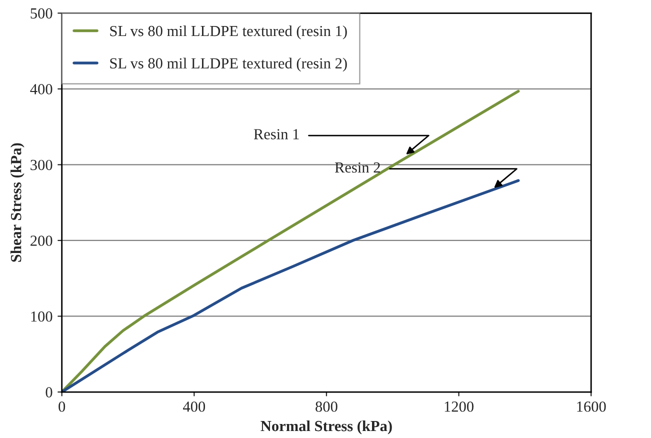 The image size is (651, 438). I want to click on legend-label: SL vs 80 mil LLDPE textured (resin 2), so click(228, 65).